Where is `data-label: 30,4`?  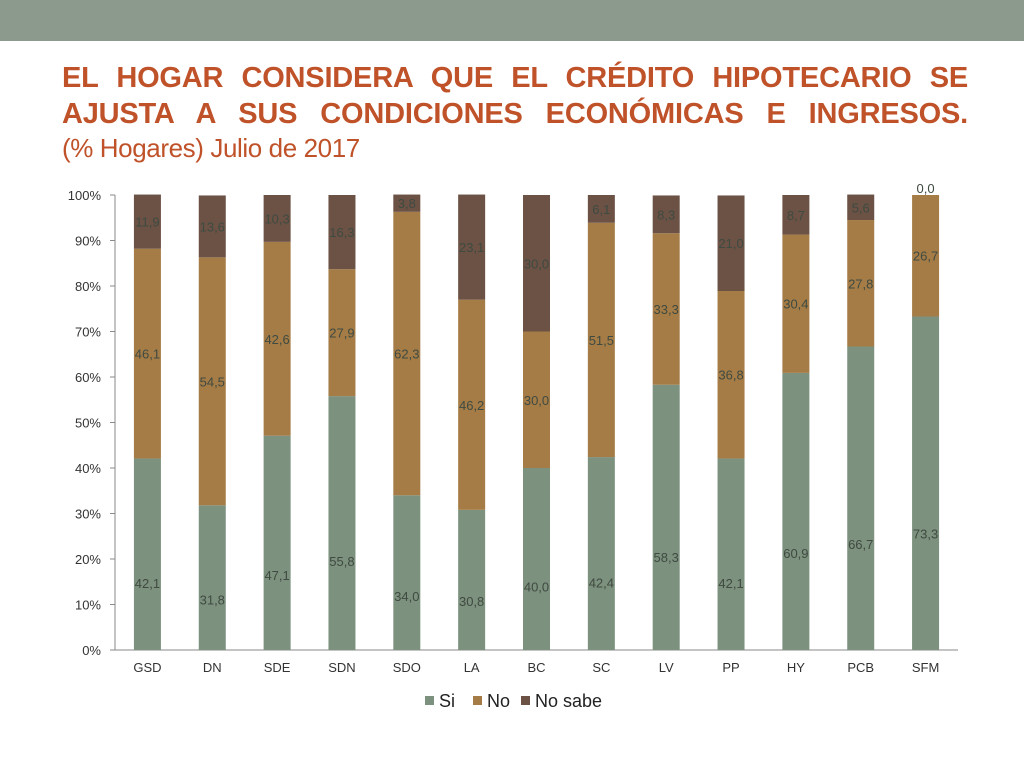
data-label: 30,4 is located at coordinates (795, 304).